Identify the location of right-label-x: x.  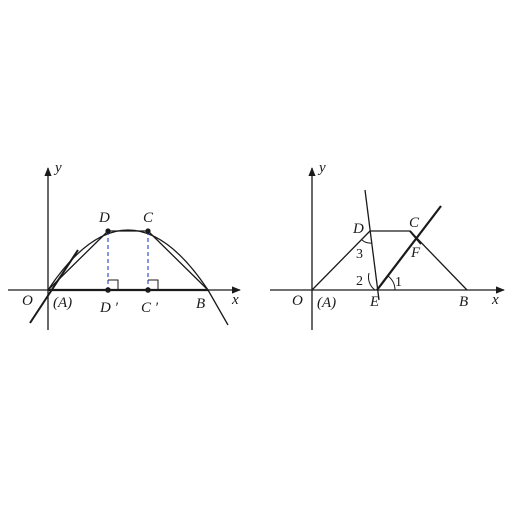
(495, 300).